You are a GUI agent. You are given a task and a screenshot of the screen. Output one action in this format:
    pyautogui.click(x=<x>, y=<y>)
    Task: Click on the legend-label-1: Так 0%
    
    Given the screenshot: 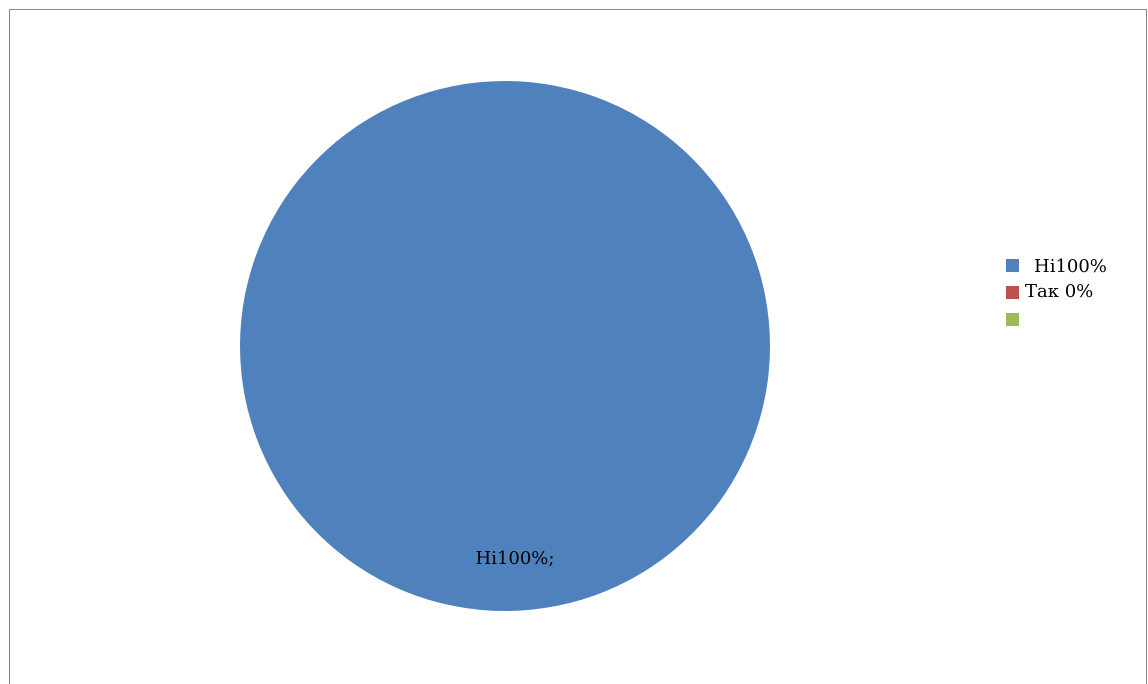 What is the action you would take?
    pyautogui.click(x=1059, y=291)
    